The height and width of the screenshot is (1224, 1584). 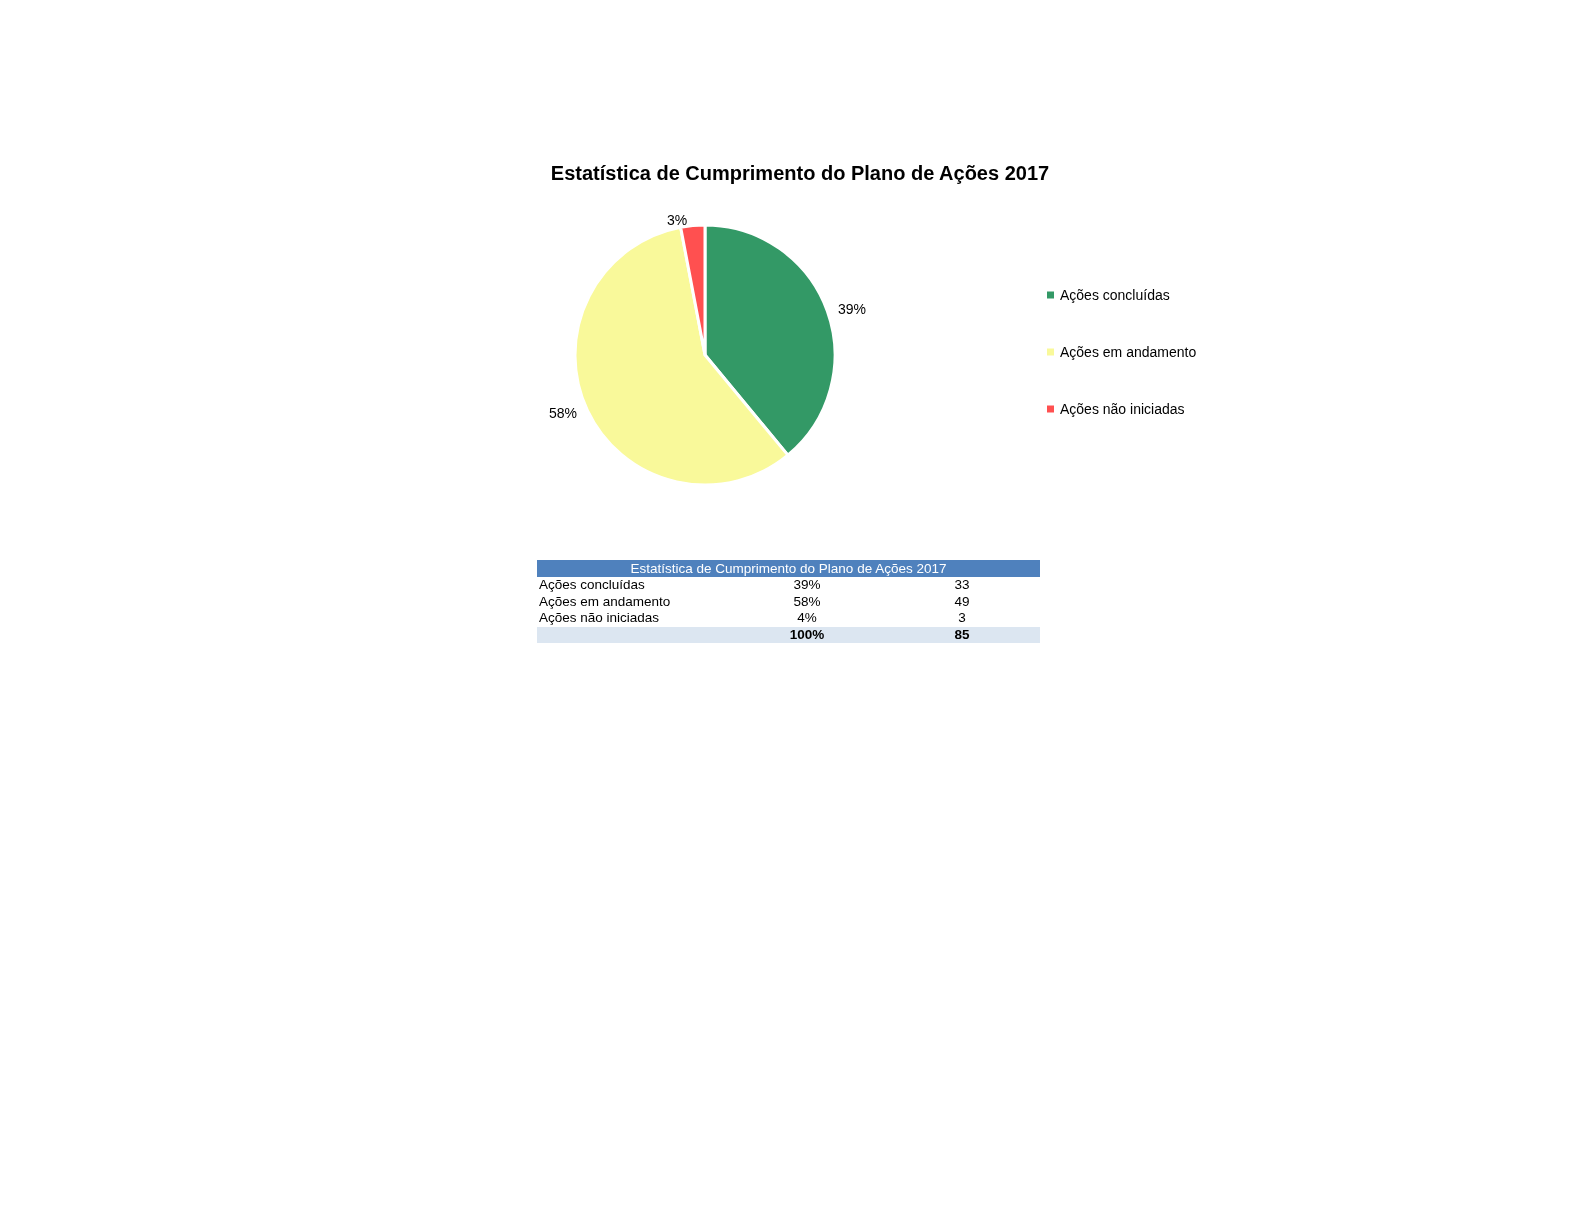 What do you see at coordinates (962, 634) in the screenshot?
I see `text: 85` at bounding box center [962, 634].